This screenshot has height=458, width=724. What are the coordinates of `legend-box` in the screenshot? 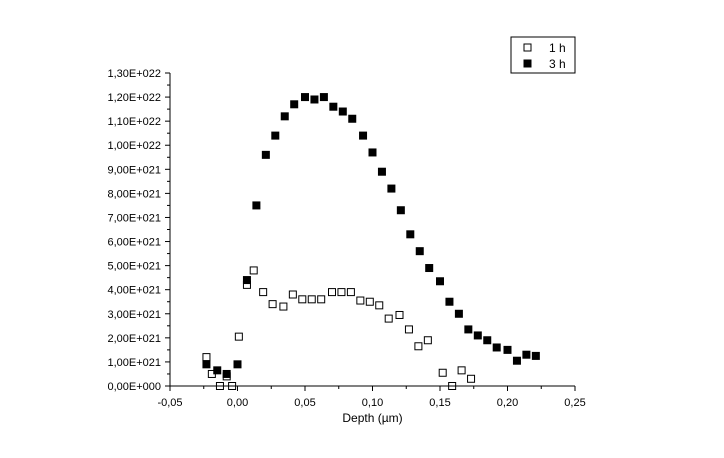 It's located at (543, 55).